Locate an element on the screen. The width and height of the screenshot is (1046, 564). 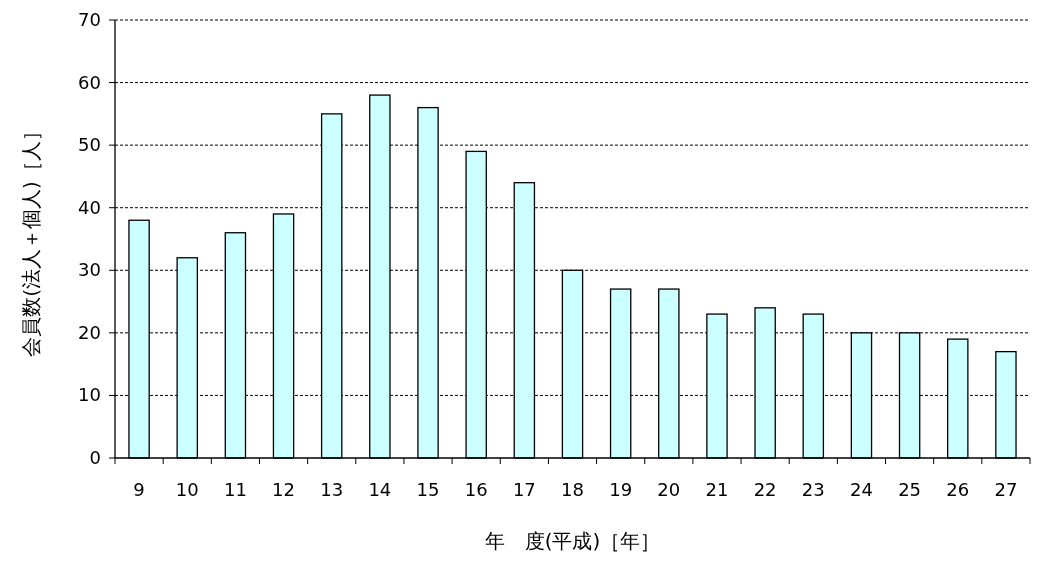
x-axis-title: 年 度(平成)［年］ is located at coordinates (572, 541).